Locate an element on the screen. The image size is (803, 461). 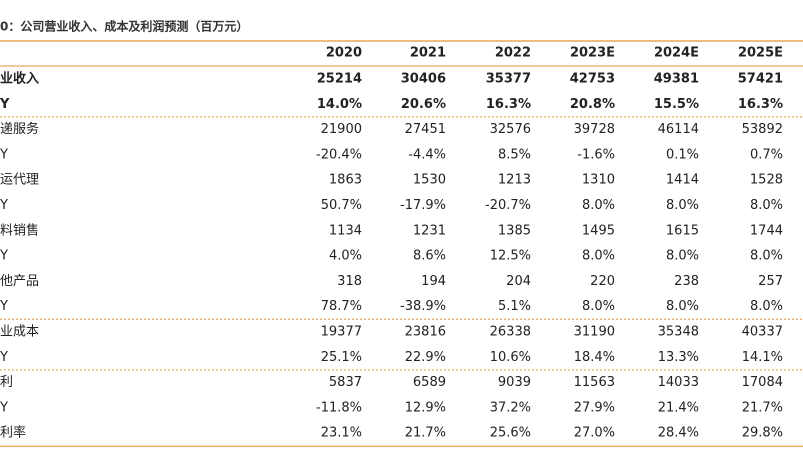
cell: 78.7% is located at coordinates (341, 306).